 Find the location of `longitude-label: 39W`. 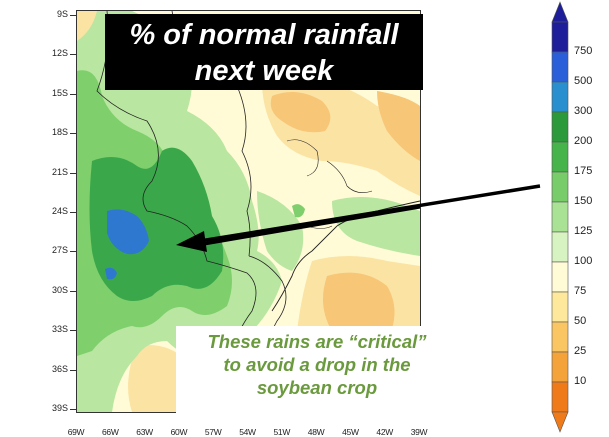

longitude-label: 39W is located at coordinates (419, 432).